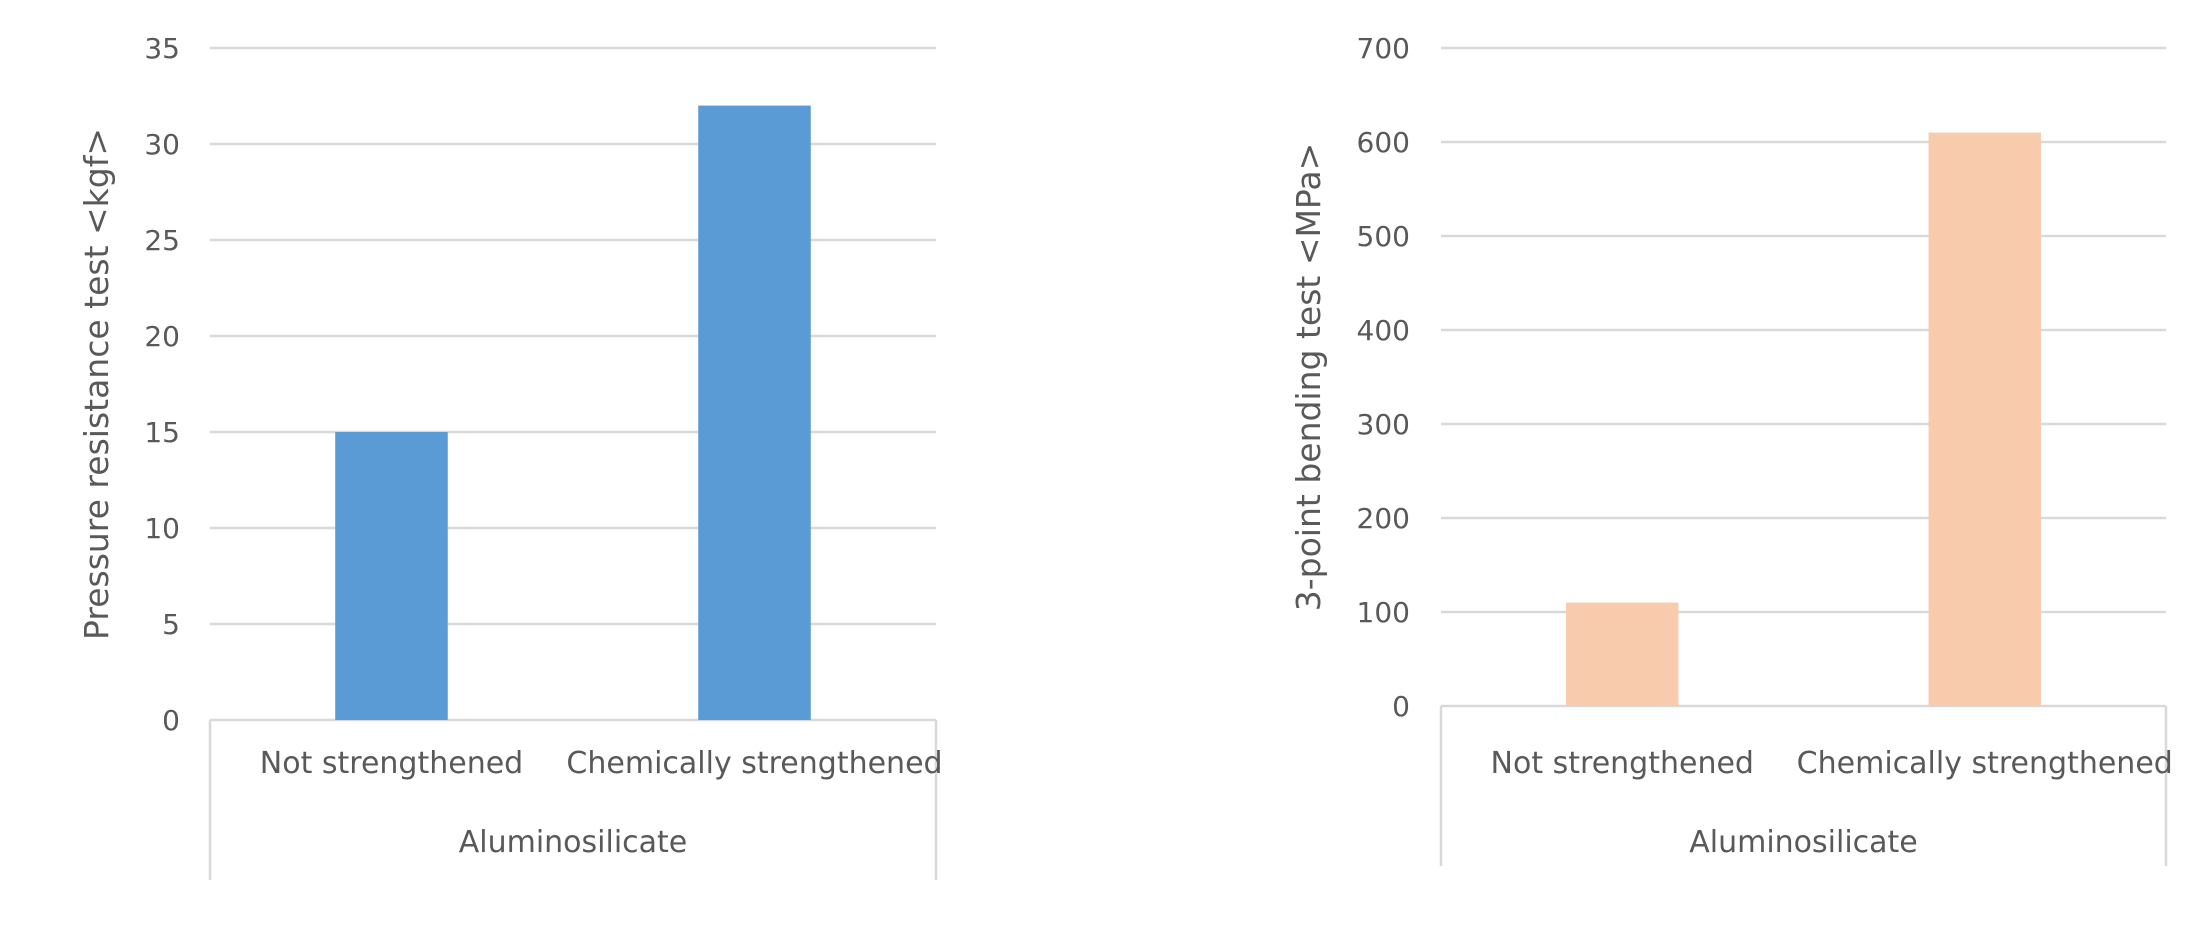  I want to click on y-tick-label: 400, so click(1383, 330).